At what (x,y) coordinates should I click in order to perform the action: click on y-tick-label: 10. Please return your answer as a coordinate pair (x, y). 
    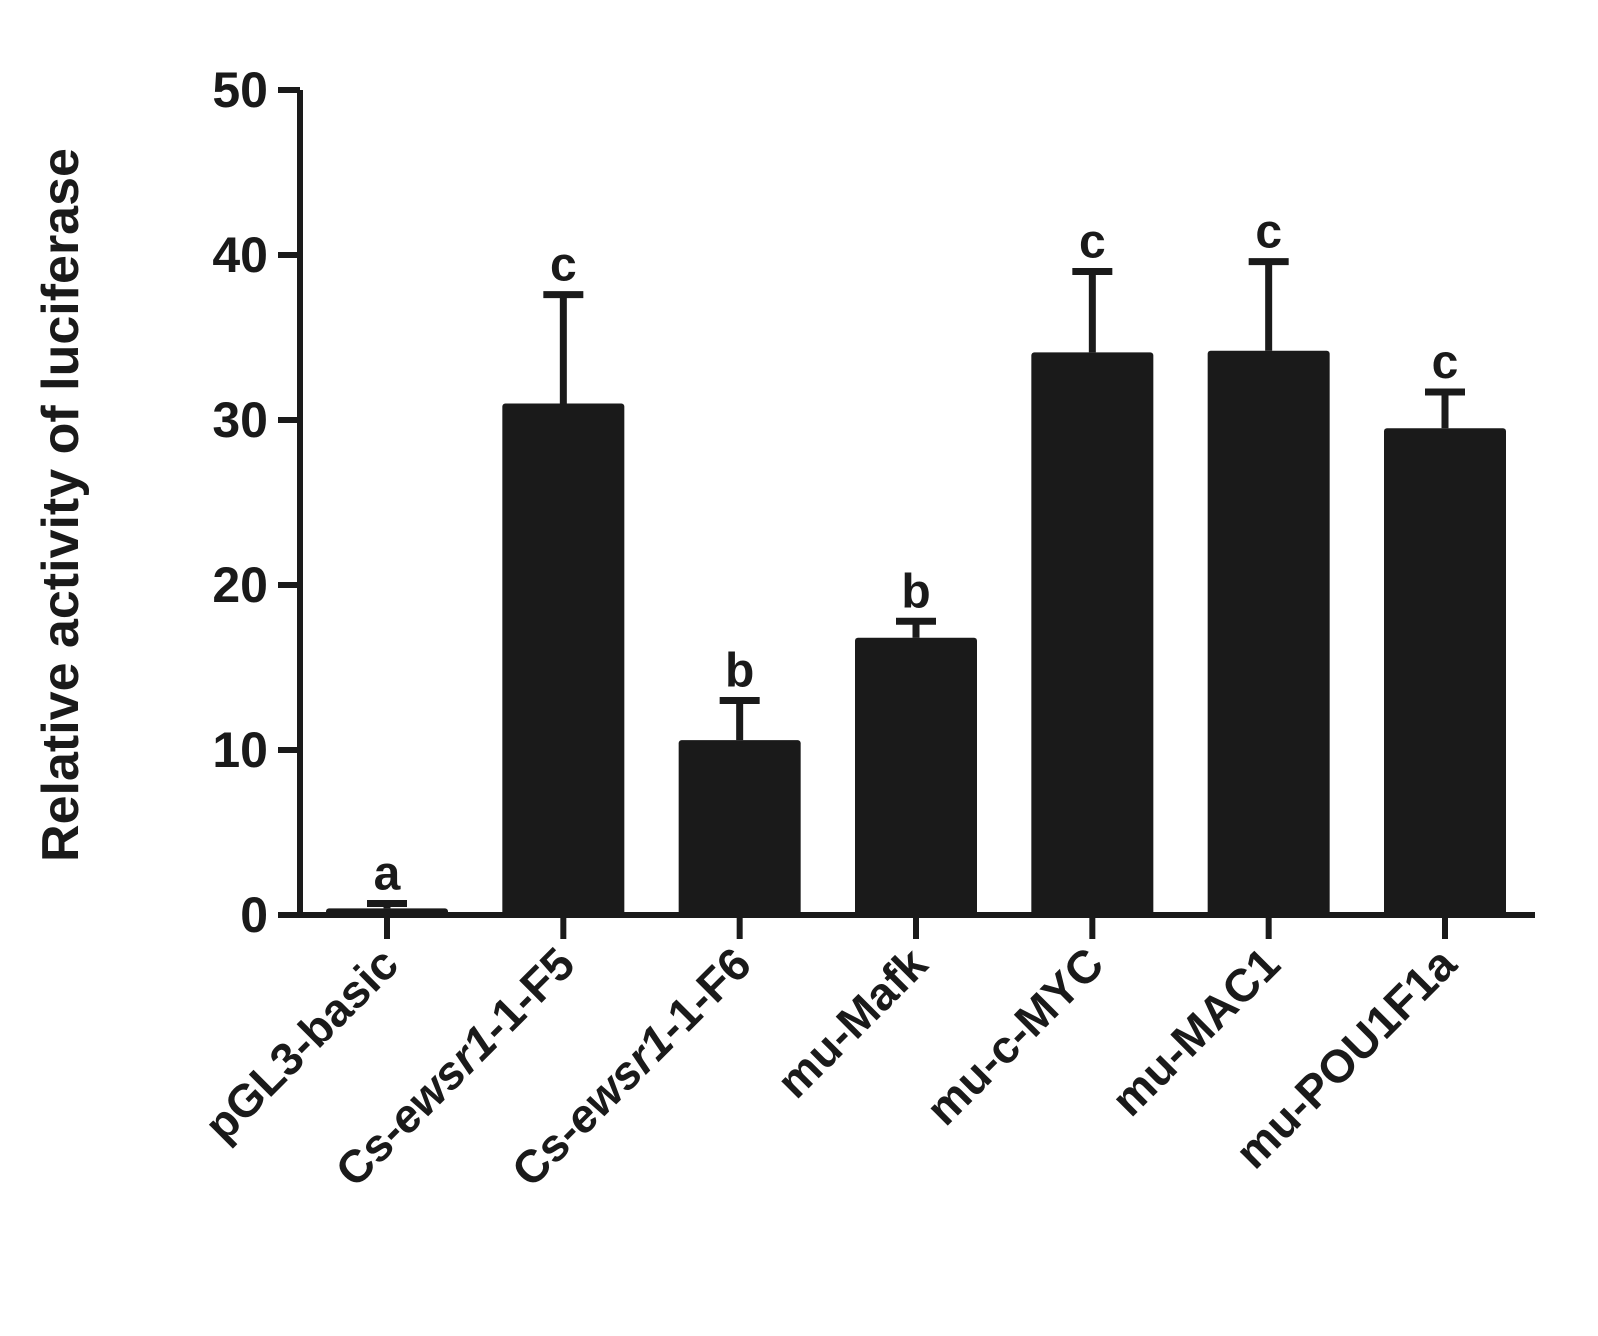
    Looking at the image, I should click on (240, 750).